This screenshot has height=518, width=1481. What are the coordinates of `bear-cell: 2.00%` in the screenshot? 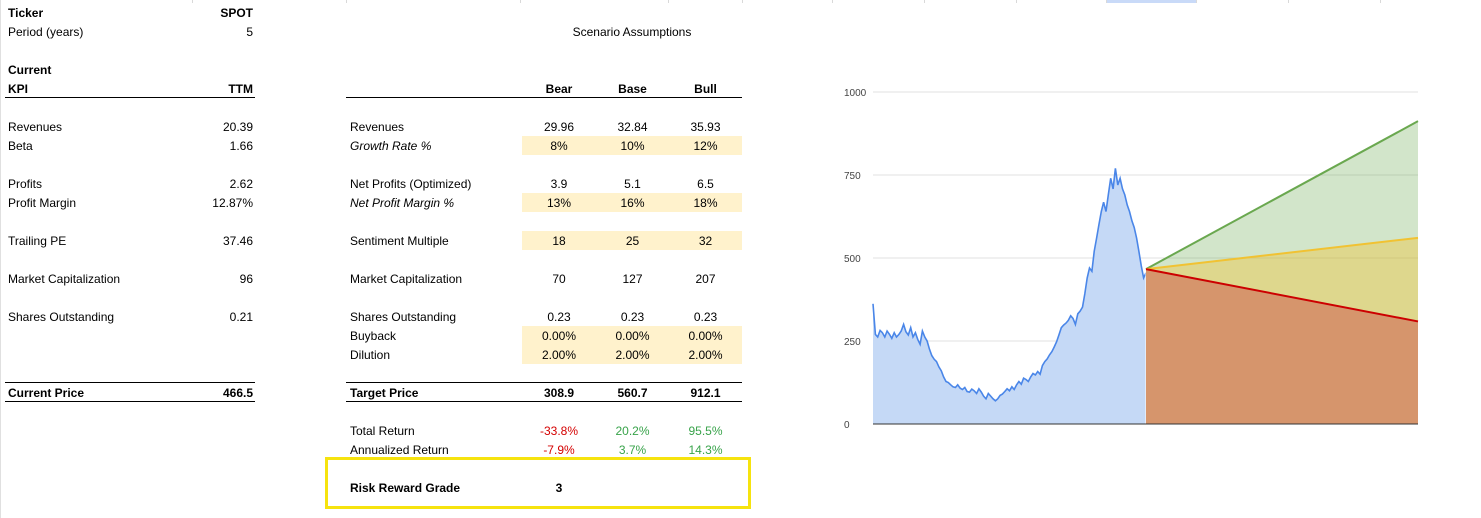 It's located at (559, 355).